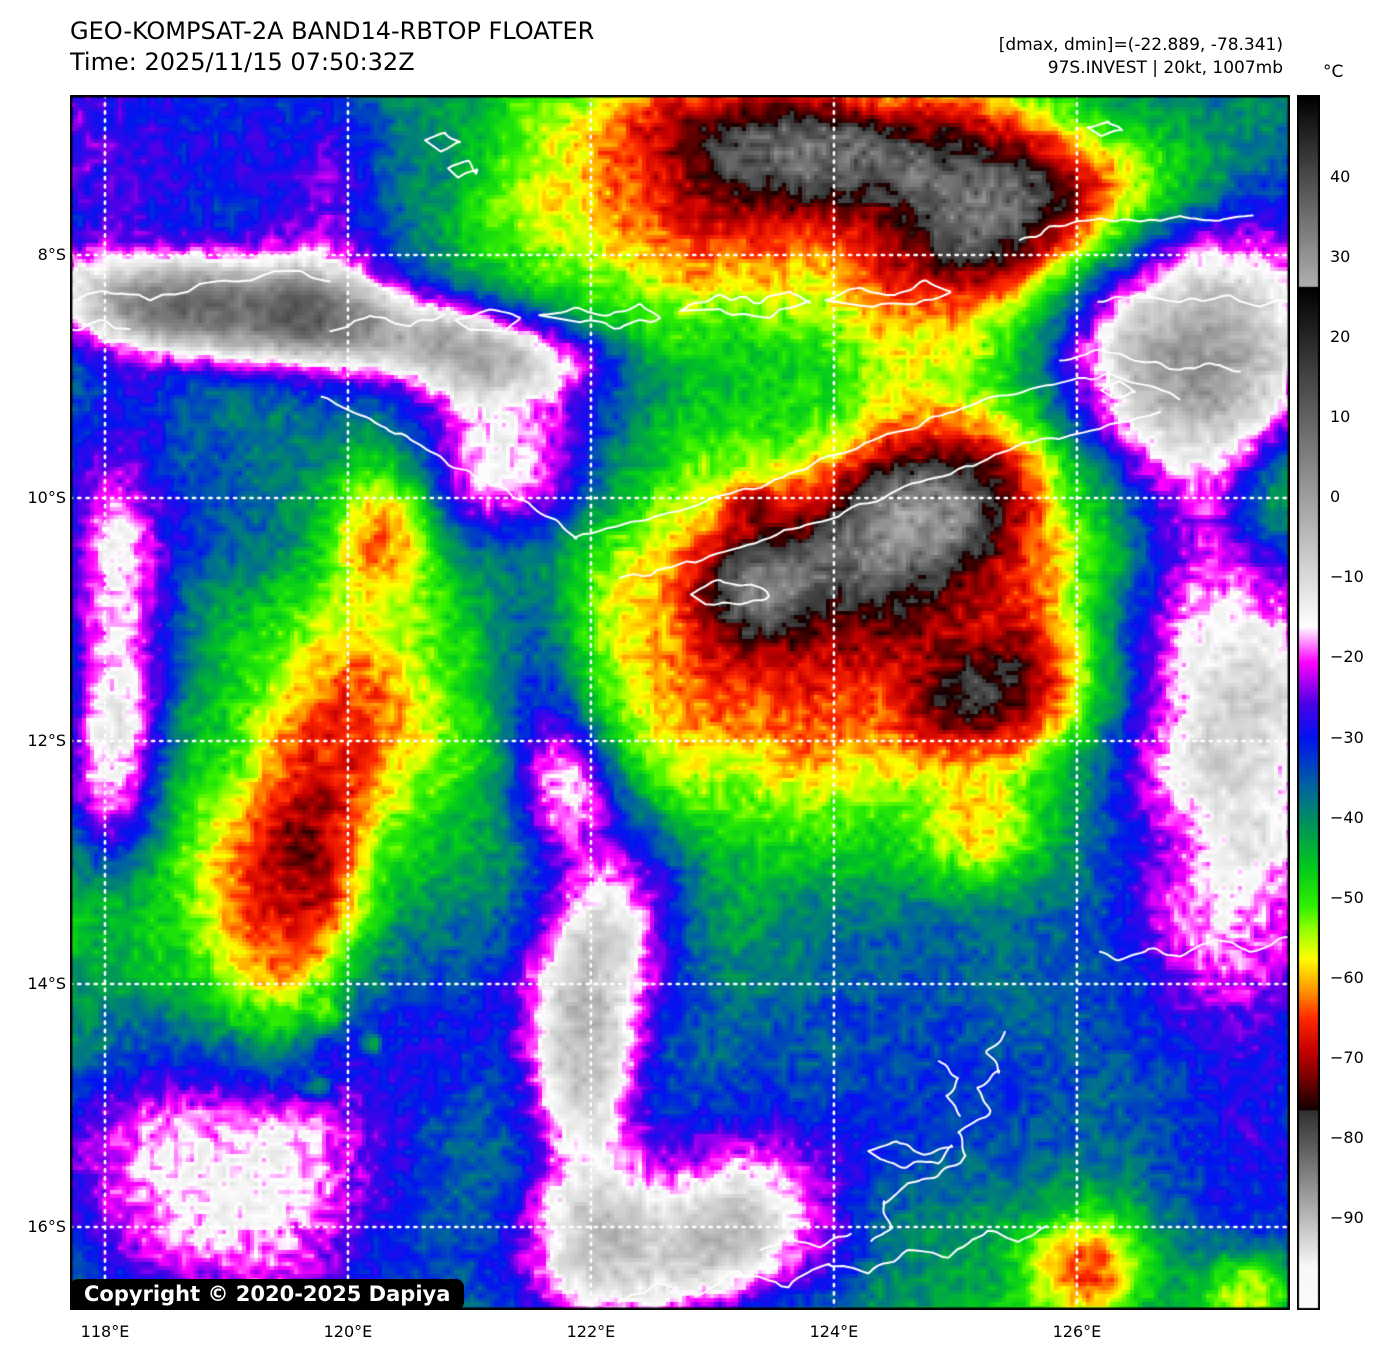  What do you see at coordinates (1340, 177) in the screenshot?
I see `colorbar-tick-label: 40` at bounding box center [1340, 177].